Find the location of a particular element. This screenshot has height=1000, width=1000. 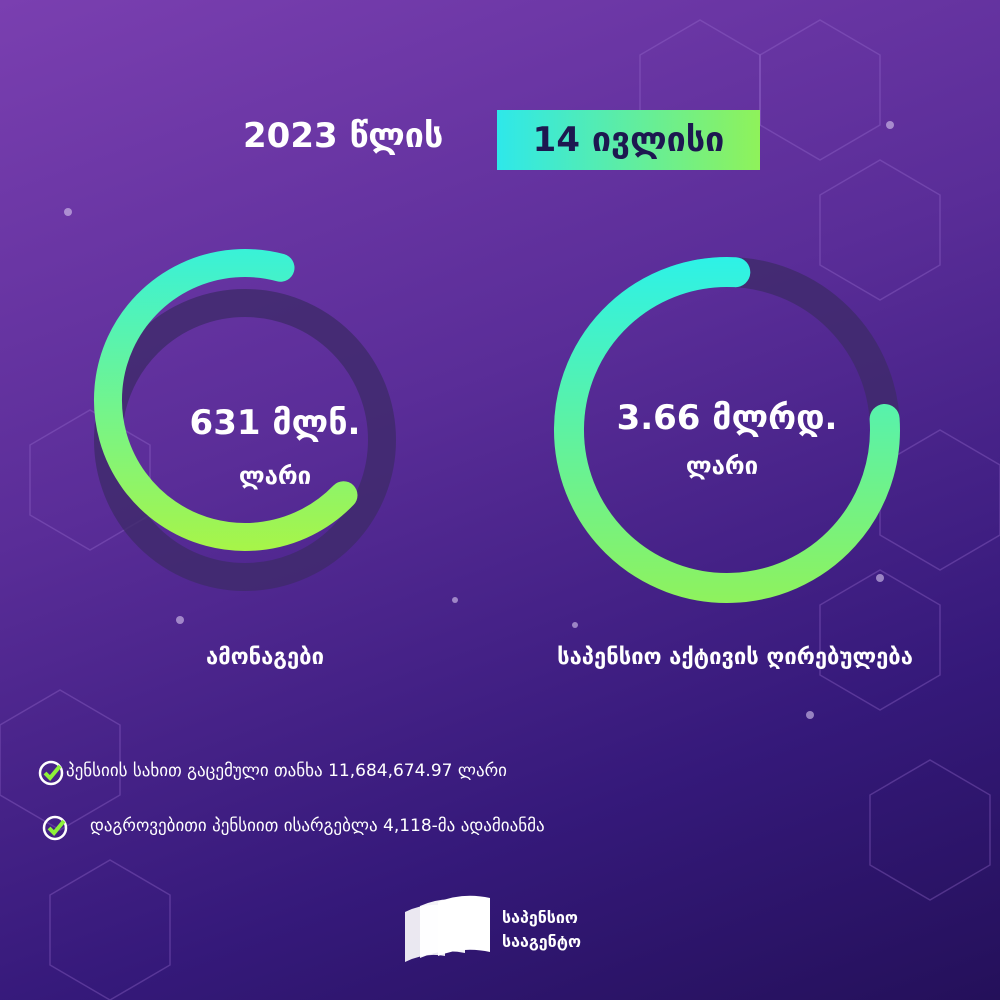

ring-amount: 3.66 მლრდ. is located at coordinates (727, 418).